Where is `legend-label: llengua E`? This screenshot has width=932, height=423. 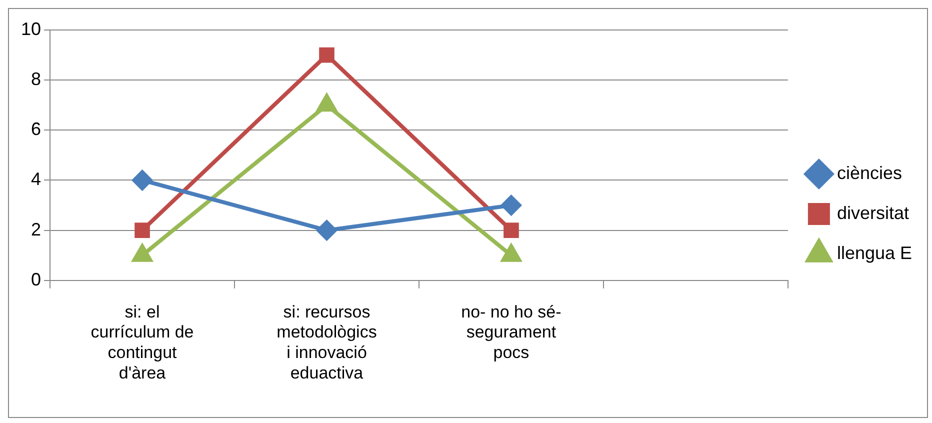 legend-label: llengua E is located at coordinates (874, 252).